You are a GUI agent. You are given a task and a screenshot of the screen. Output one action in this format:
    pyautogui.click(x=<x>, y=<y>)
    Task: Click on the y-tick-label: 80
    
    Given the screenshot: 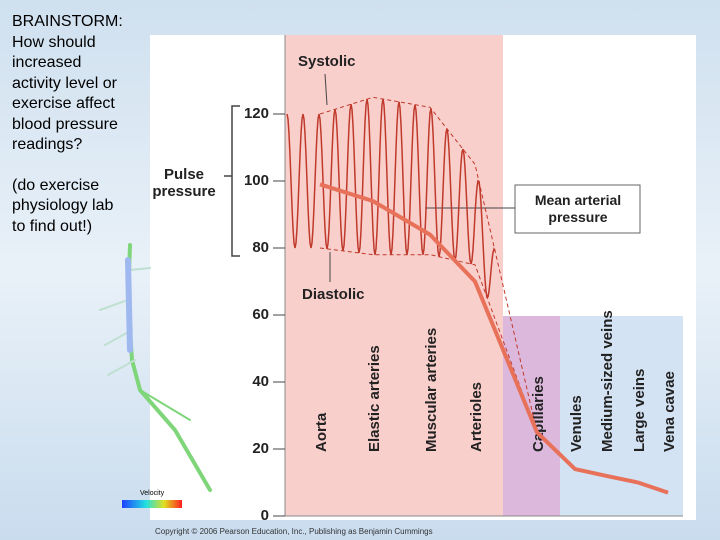 What is the action you would take?
    pyautogui.click(x=260, y=247)
    